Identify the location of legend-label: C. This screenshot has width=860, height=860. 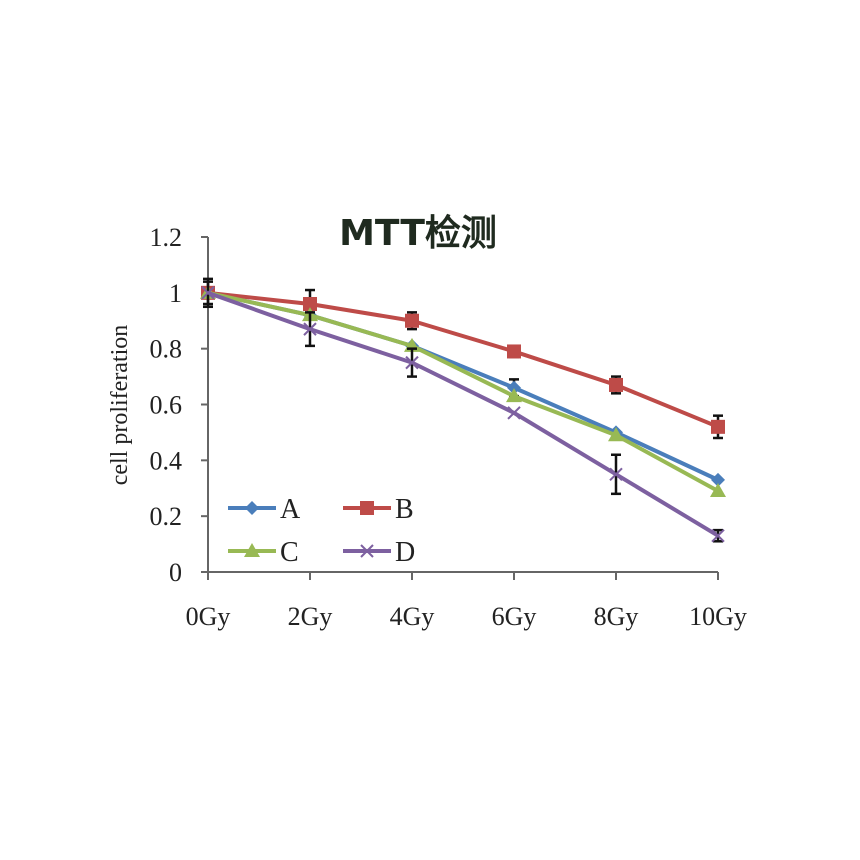
(289, 552).